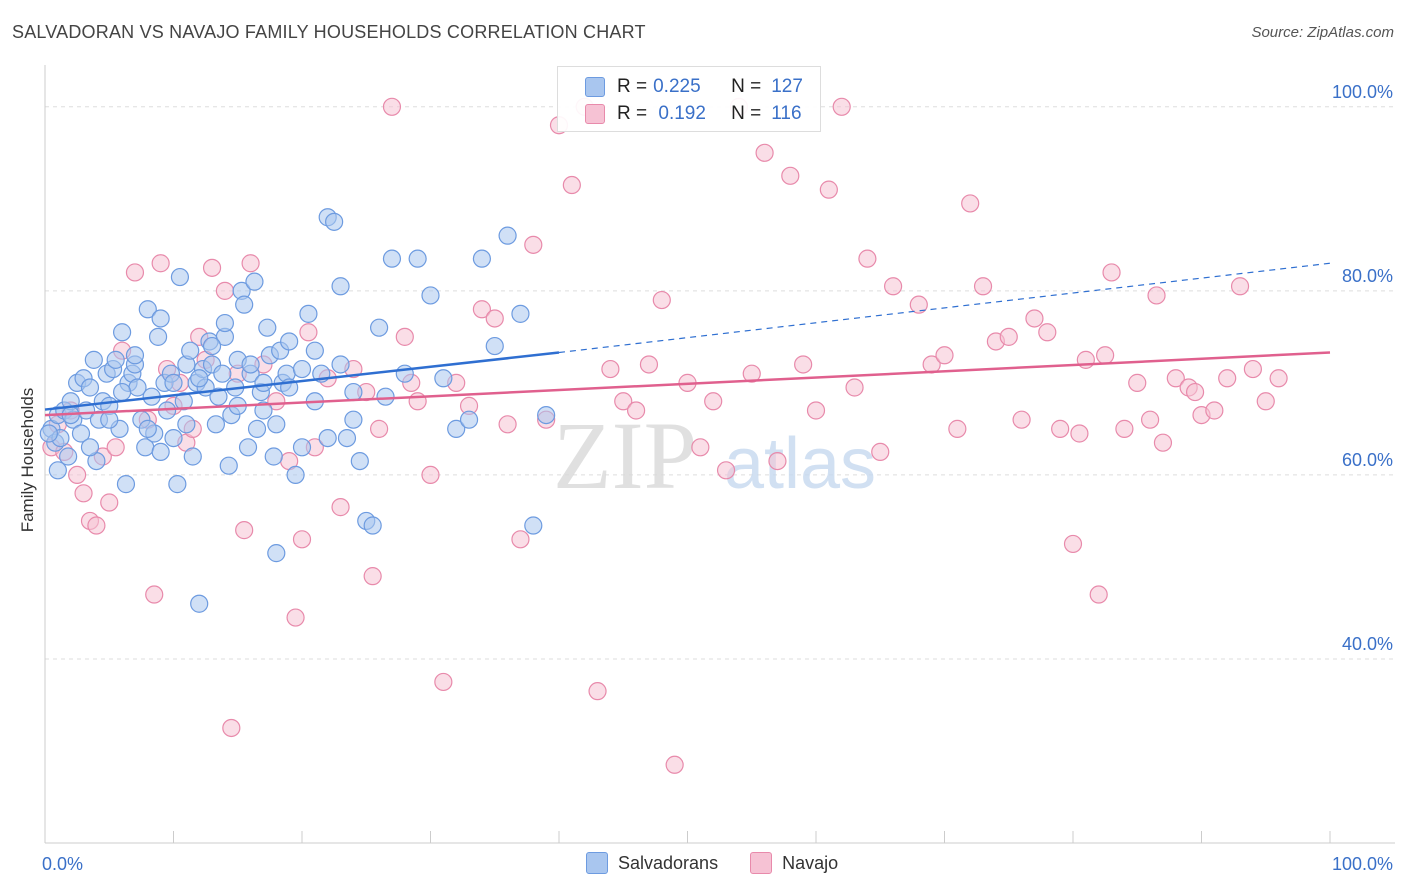 This screenshot has width=1406, height=892. I want to click on legend-item-salvadorans: Salvadorans, so click(652, 863).